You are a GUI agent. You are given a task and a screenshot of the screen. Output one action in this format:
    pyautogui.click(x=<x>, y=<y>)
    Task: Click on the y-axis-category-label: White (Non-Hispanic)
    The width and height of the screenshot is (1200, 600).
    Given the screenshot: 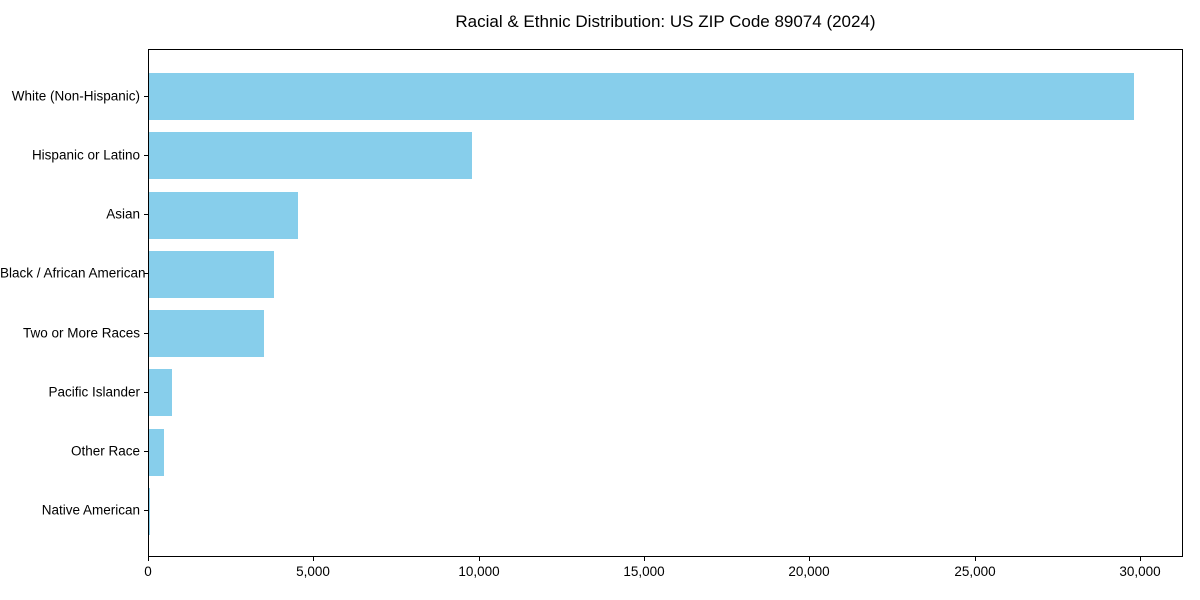 What is the action you would take?
    pyautogui.click(x=75, y=96)
    